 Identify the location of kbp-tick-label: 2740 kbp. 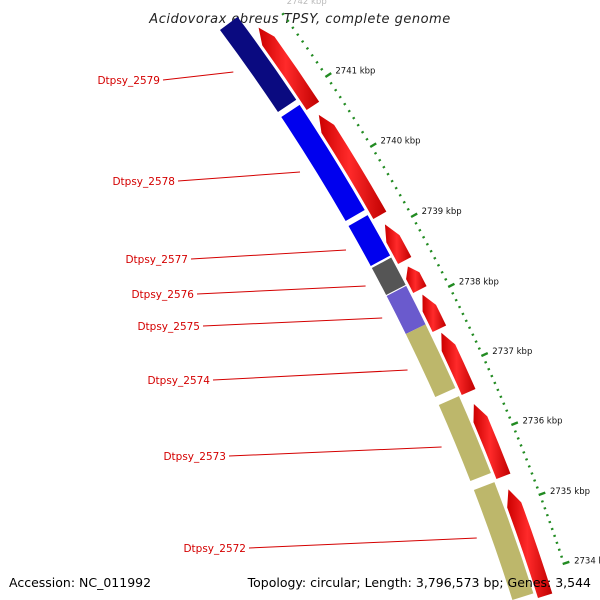
(400, 142).